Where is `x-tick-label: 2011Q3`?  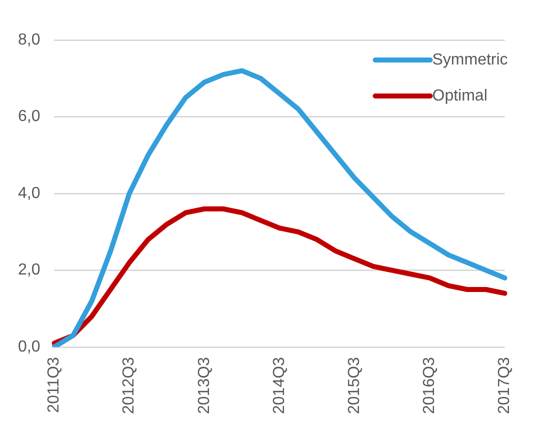
x-tick-label: 2011Q3 is located at coordinates (54, 384).